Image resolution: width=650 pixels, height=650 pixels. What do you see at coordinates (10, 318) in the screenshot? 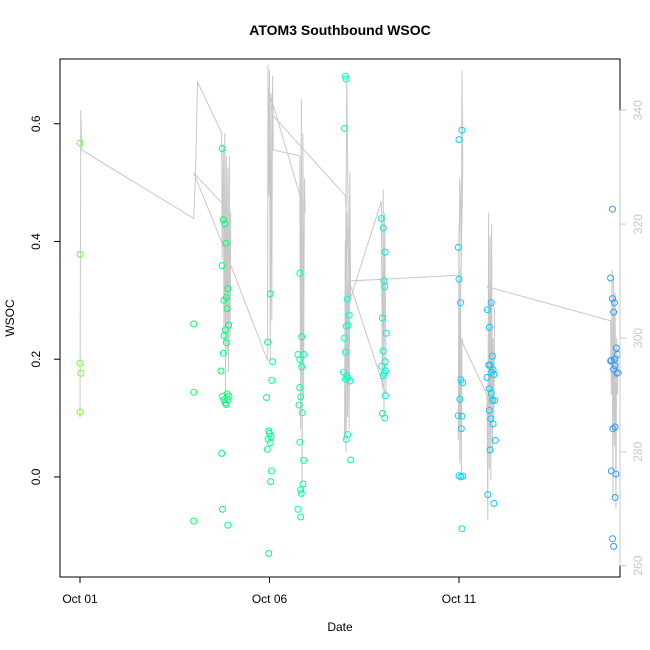
I see `y-axis-label: WSOC` at bounding box center [10, 318].